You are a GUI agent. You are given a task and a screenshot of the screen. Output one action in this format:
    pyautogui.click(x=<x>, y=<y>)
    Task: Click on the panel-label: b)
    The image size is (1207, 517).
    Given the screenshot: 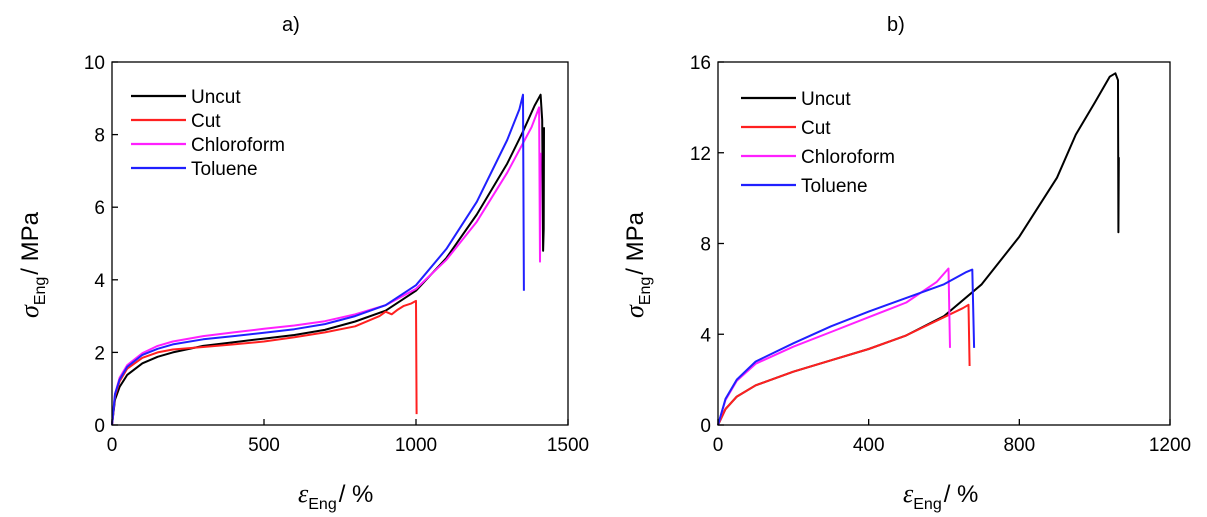 What is the action you would take?
    pyautogui.click(x=896, y=25)
    